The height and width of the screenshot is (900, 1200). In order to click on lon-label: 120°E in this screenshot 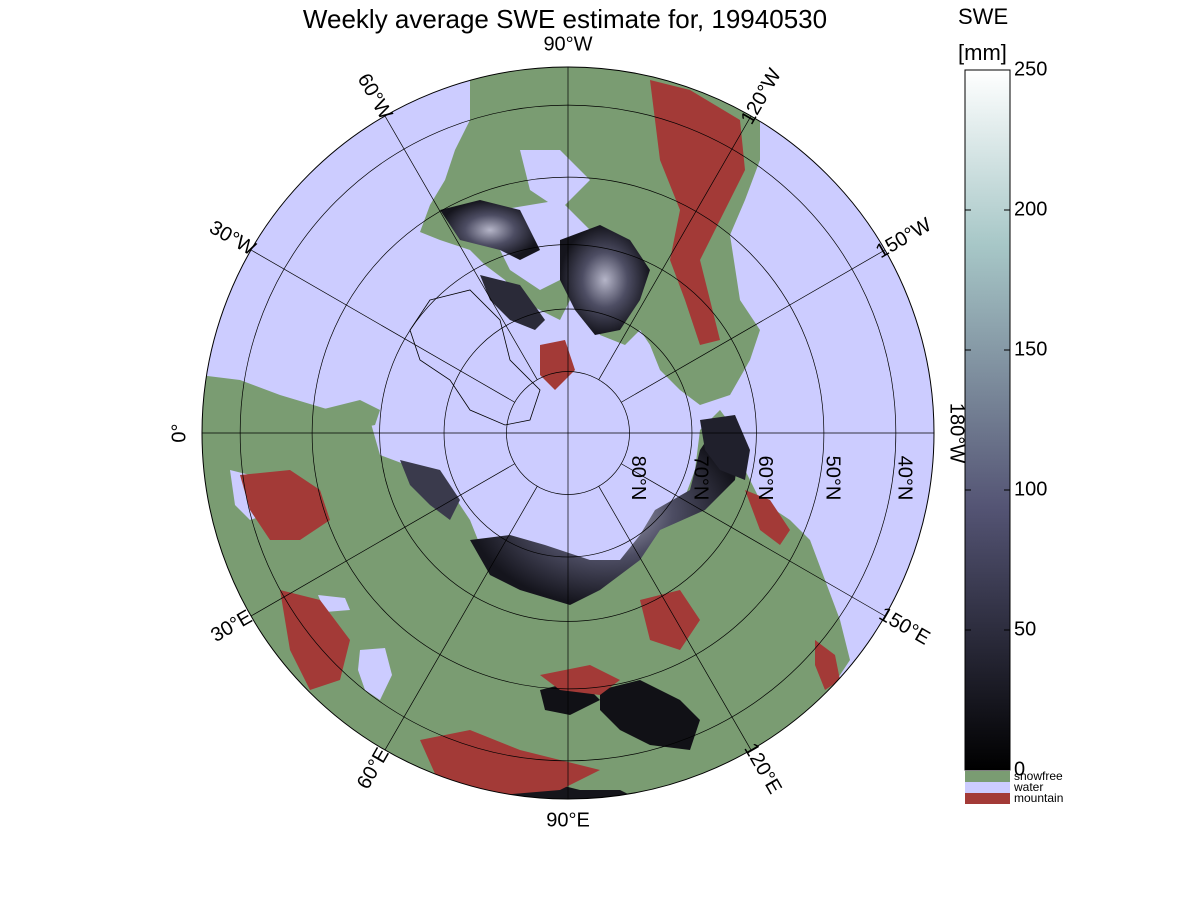, I will do `click(762, 768)`.